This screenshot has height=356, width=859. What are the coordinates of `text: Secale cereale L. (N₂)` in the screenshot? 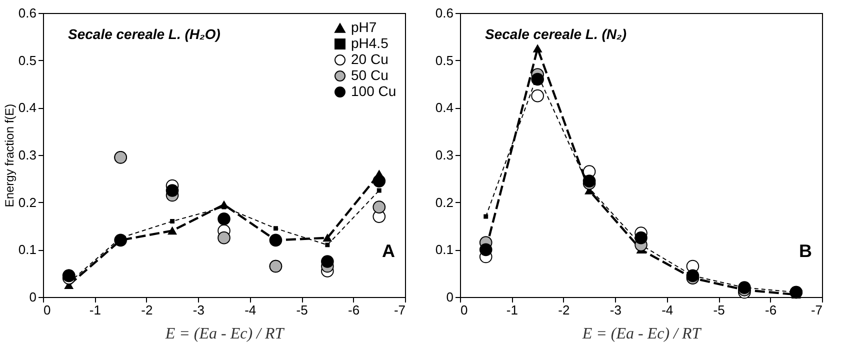 It's located at (556, 34).